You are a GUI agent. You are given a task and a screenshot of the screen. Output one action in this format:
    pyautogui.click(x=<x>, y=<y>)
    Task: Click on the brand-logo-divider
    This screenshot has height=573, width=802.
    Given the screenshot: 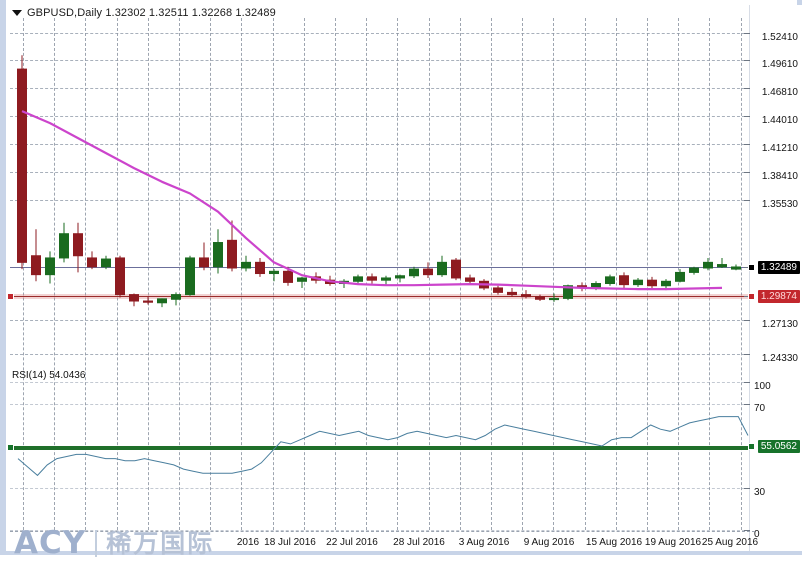 What is the action you would take?
    pyautogui.click(x=96, y=543)
    